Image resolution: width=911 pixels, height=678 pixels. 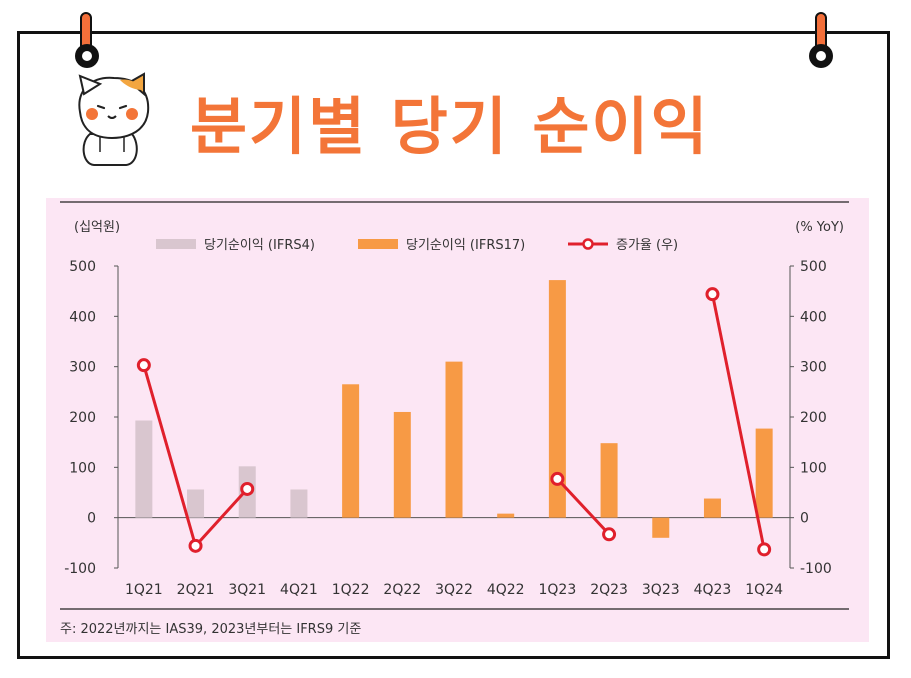 I want to click on bar-3Q22, so click(x=454, y=439).